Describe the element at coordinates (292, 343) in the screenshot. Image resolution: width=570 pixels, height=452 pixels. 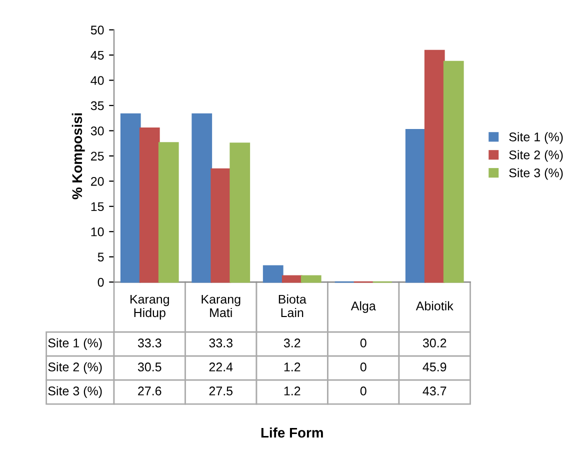
I see `data-label: 3.2` at that location.